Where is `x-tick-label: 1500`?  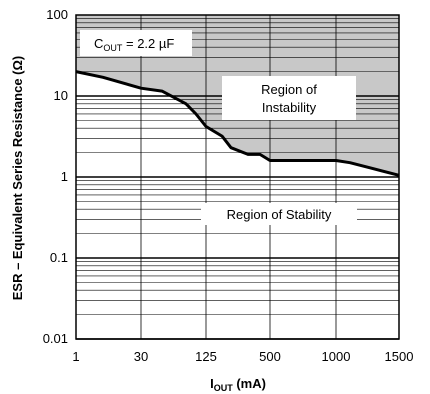 x-tick-label: 1500 is located at coordinates (399, 356).